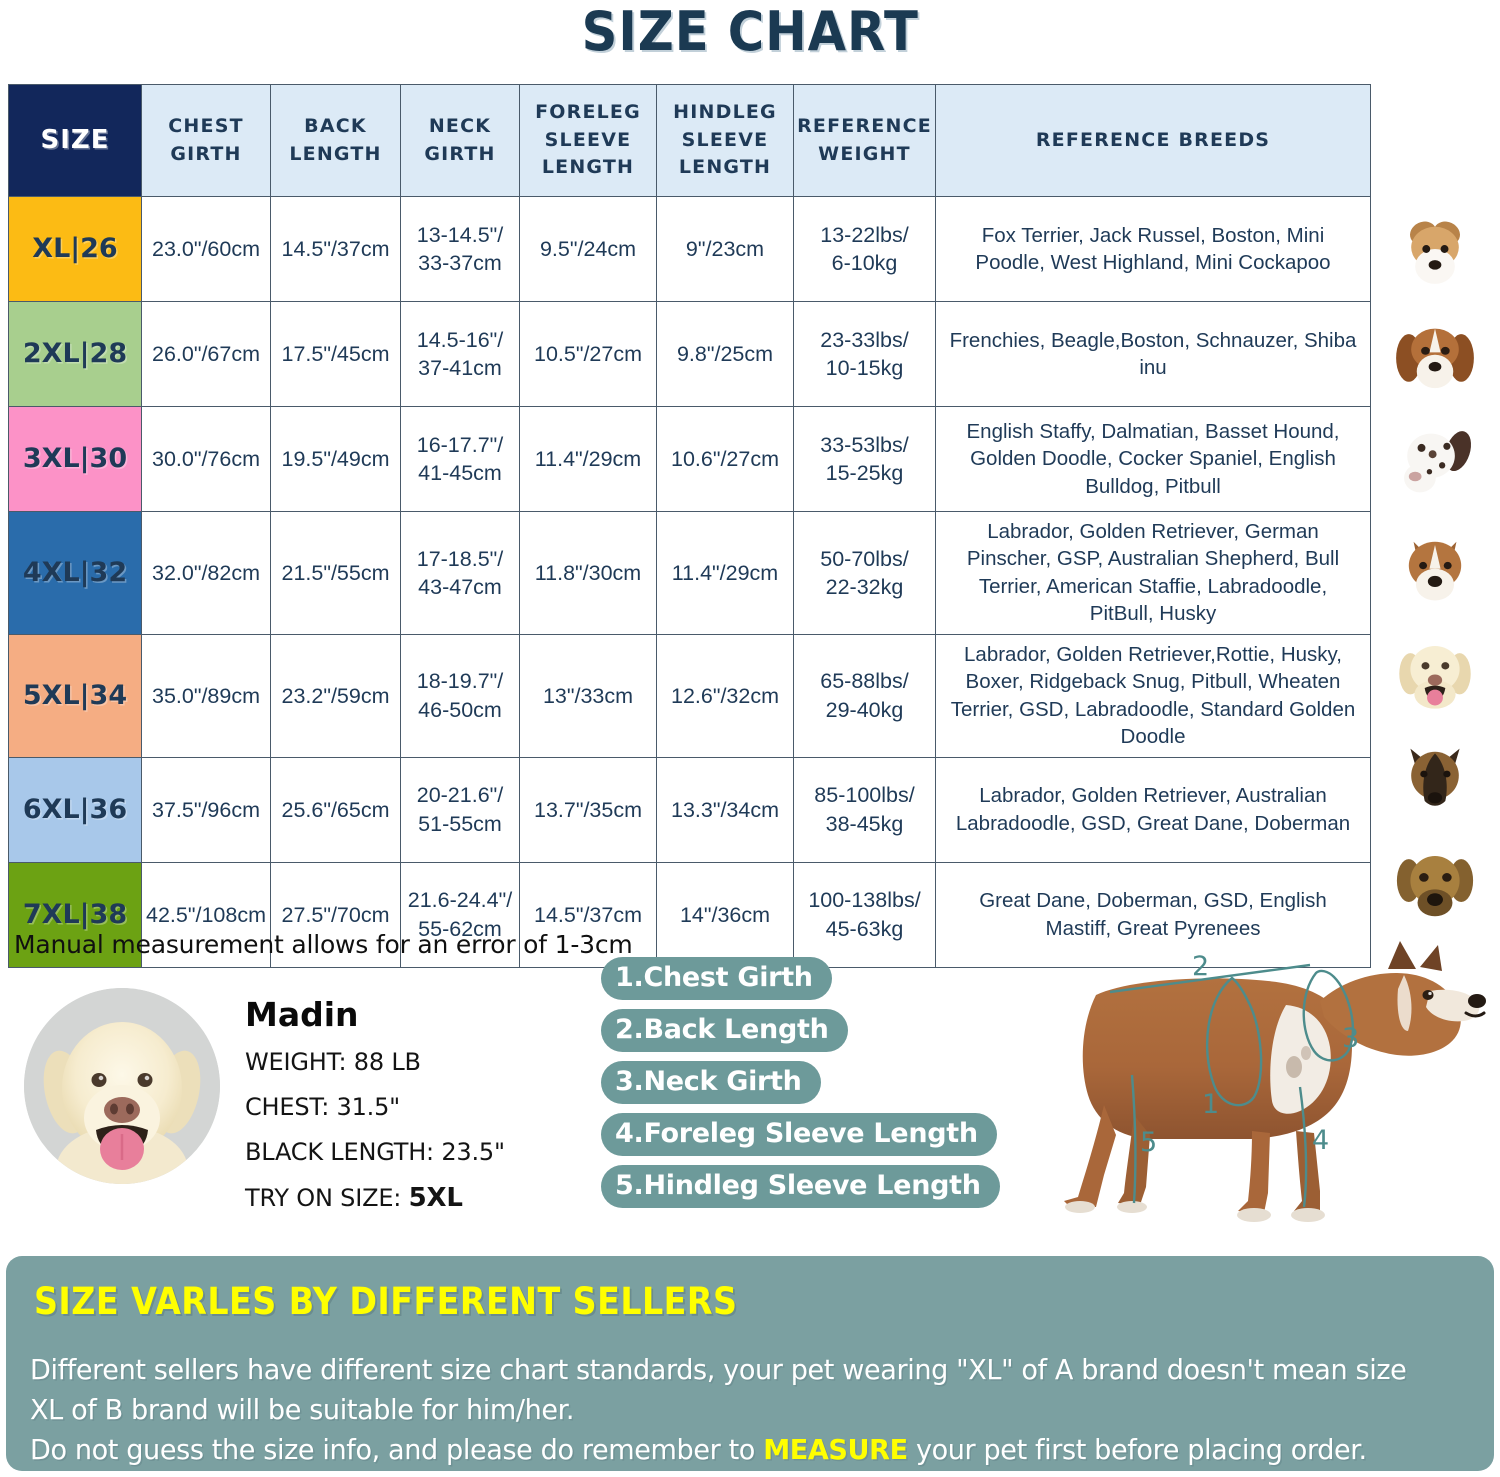 Image resolution: width=1500 pixels, height=1477 pixels. Describe the element at coordinates (864, 914) in the screenshot. I see `reference-weight-cell: 100-138lbs/45-63kg` at that location.